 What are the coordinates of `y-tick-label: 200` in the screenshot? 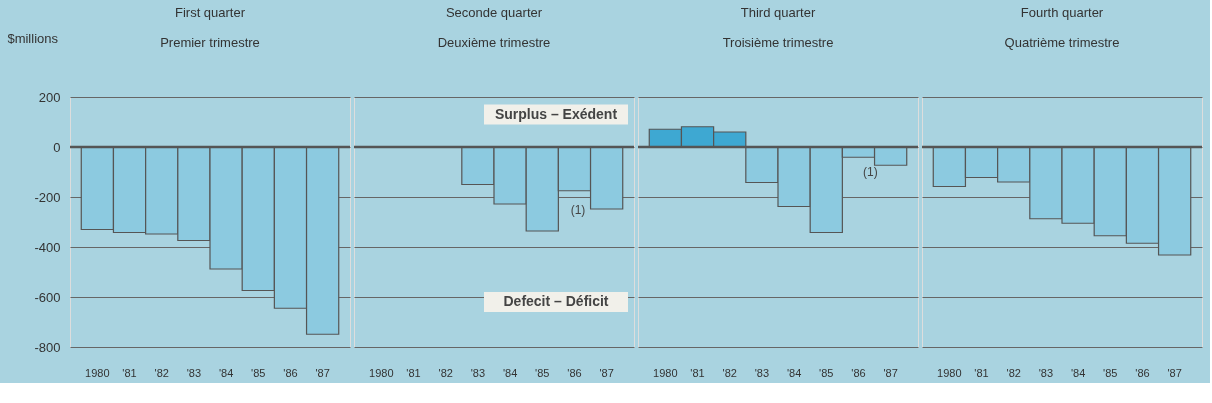 It's located at (49, 97).